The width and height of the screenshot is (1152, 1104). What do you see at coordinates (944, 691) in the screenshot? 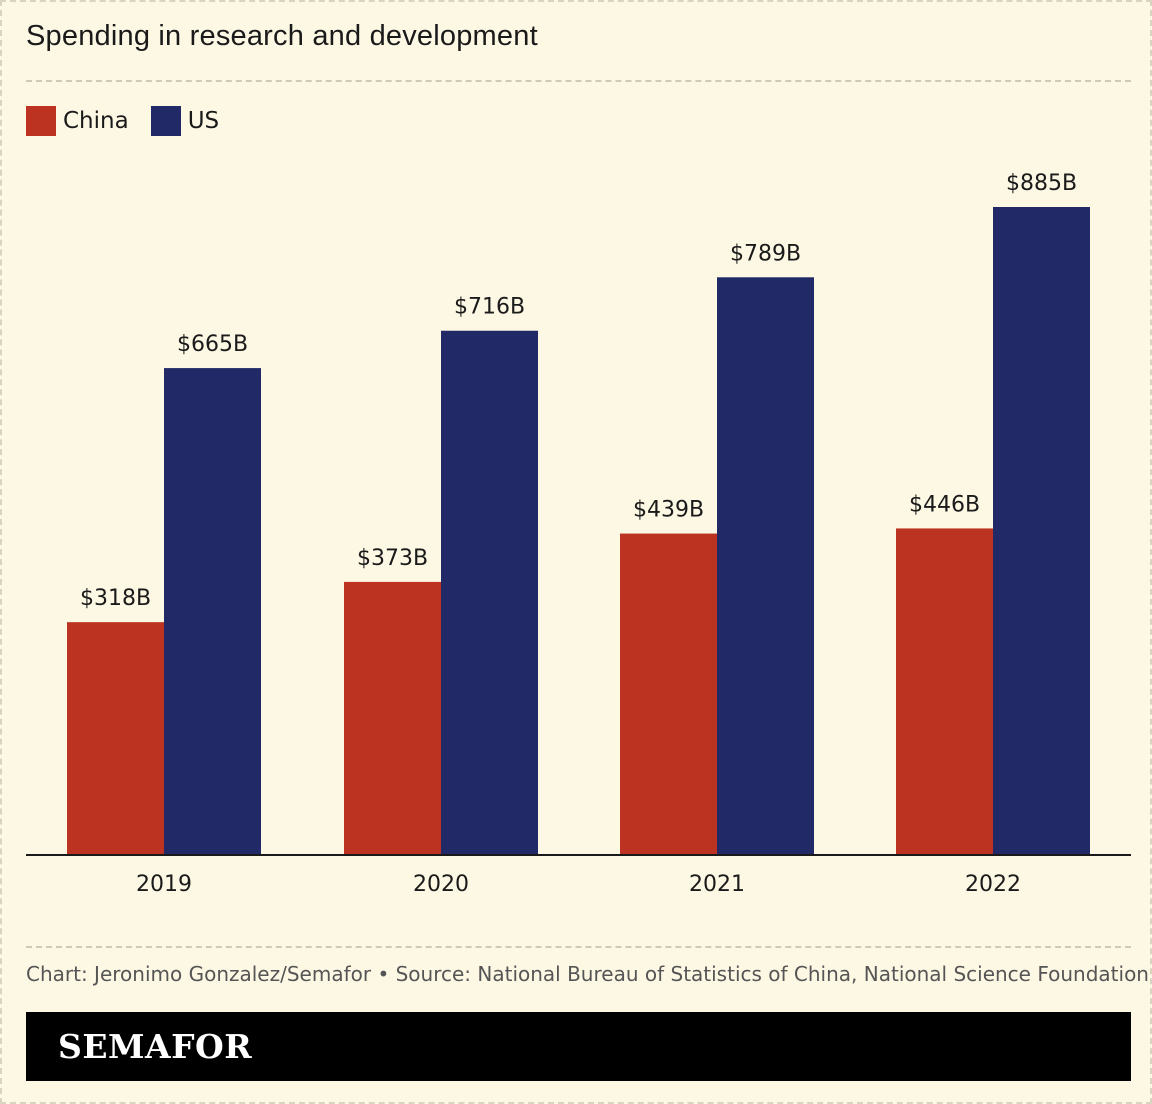
I see `bar-china-2022` at bounding box center [944, 691].